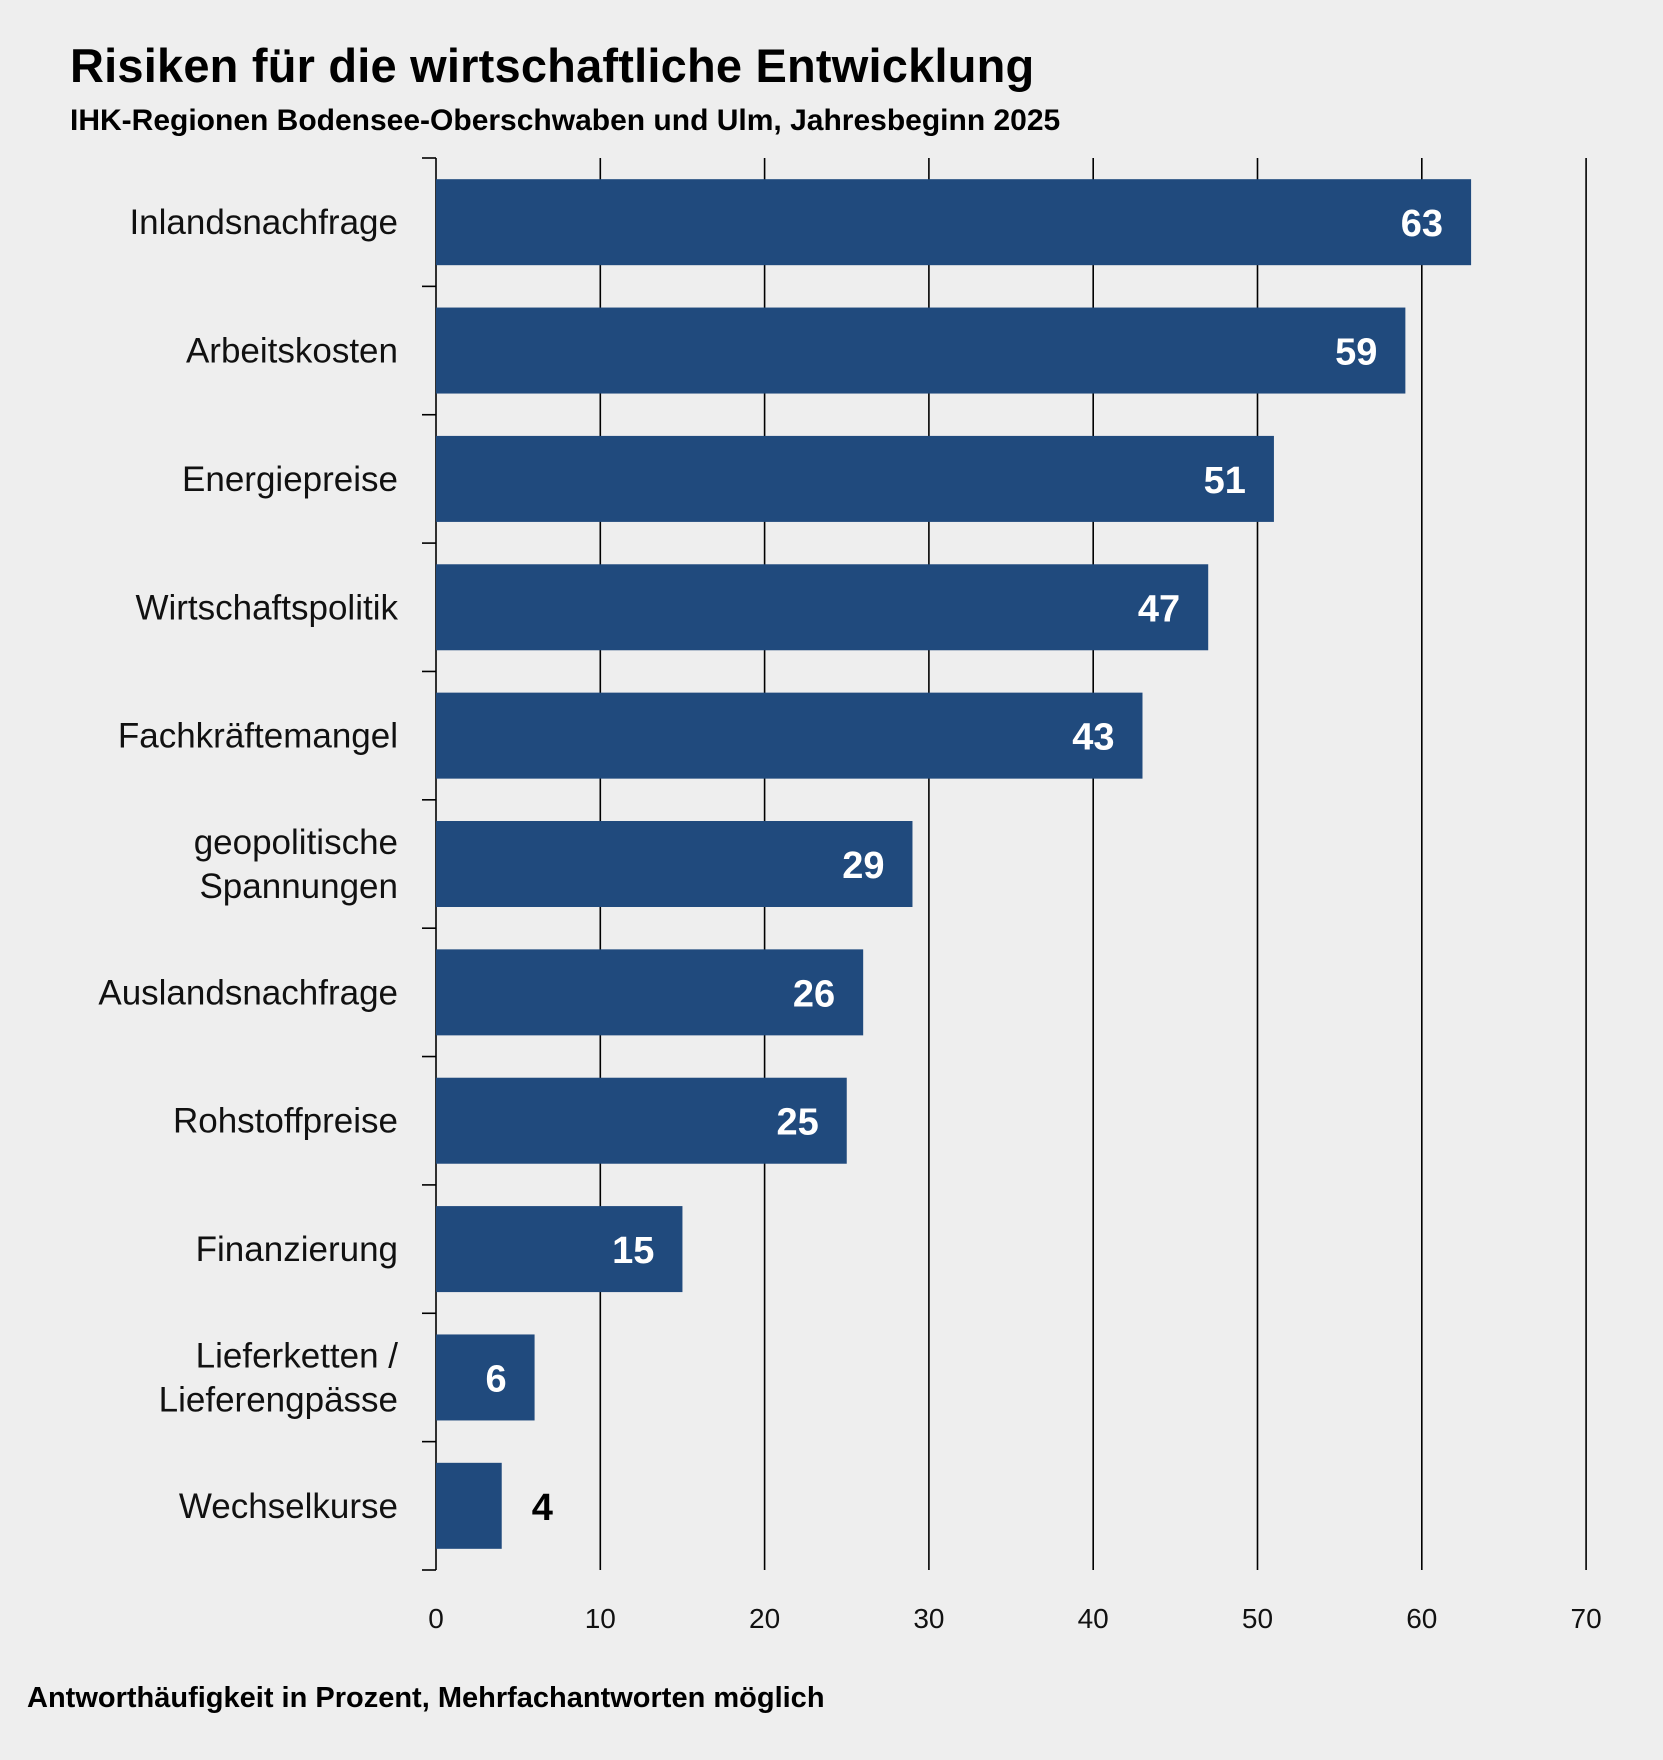 The height and width of the screenshot is (1760, 1663). I want to click on x-tick-label-60: 60, so click(1421, 1618).